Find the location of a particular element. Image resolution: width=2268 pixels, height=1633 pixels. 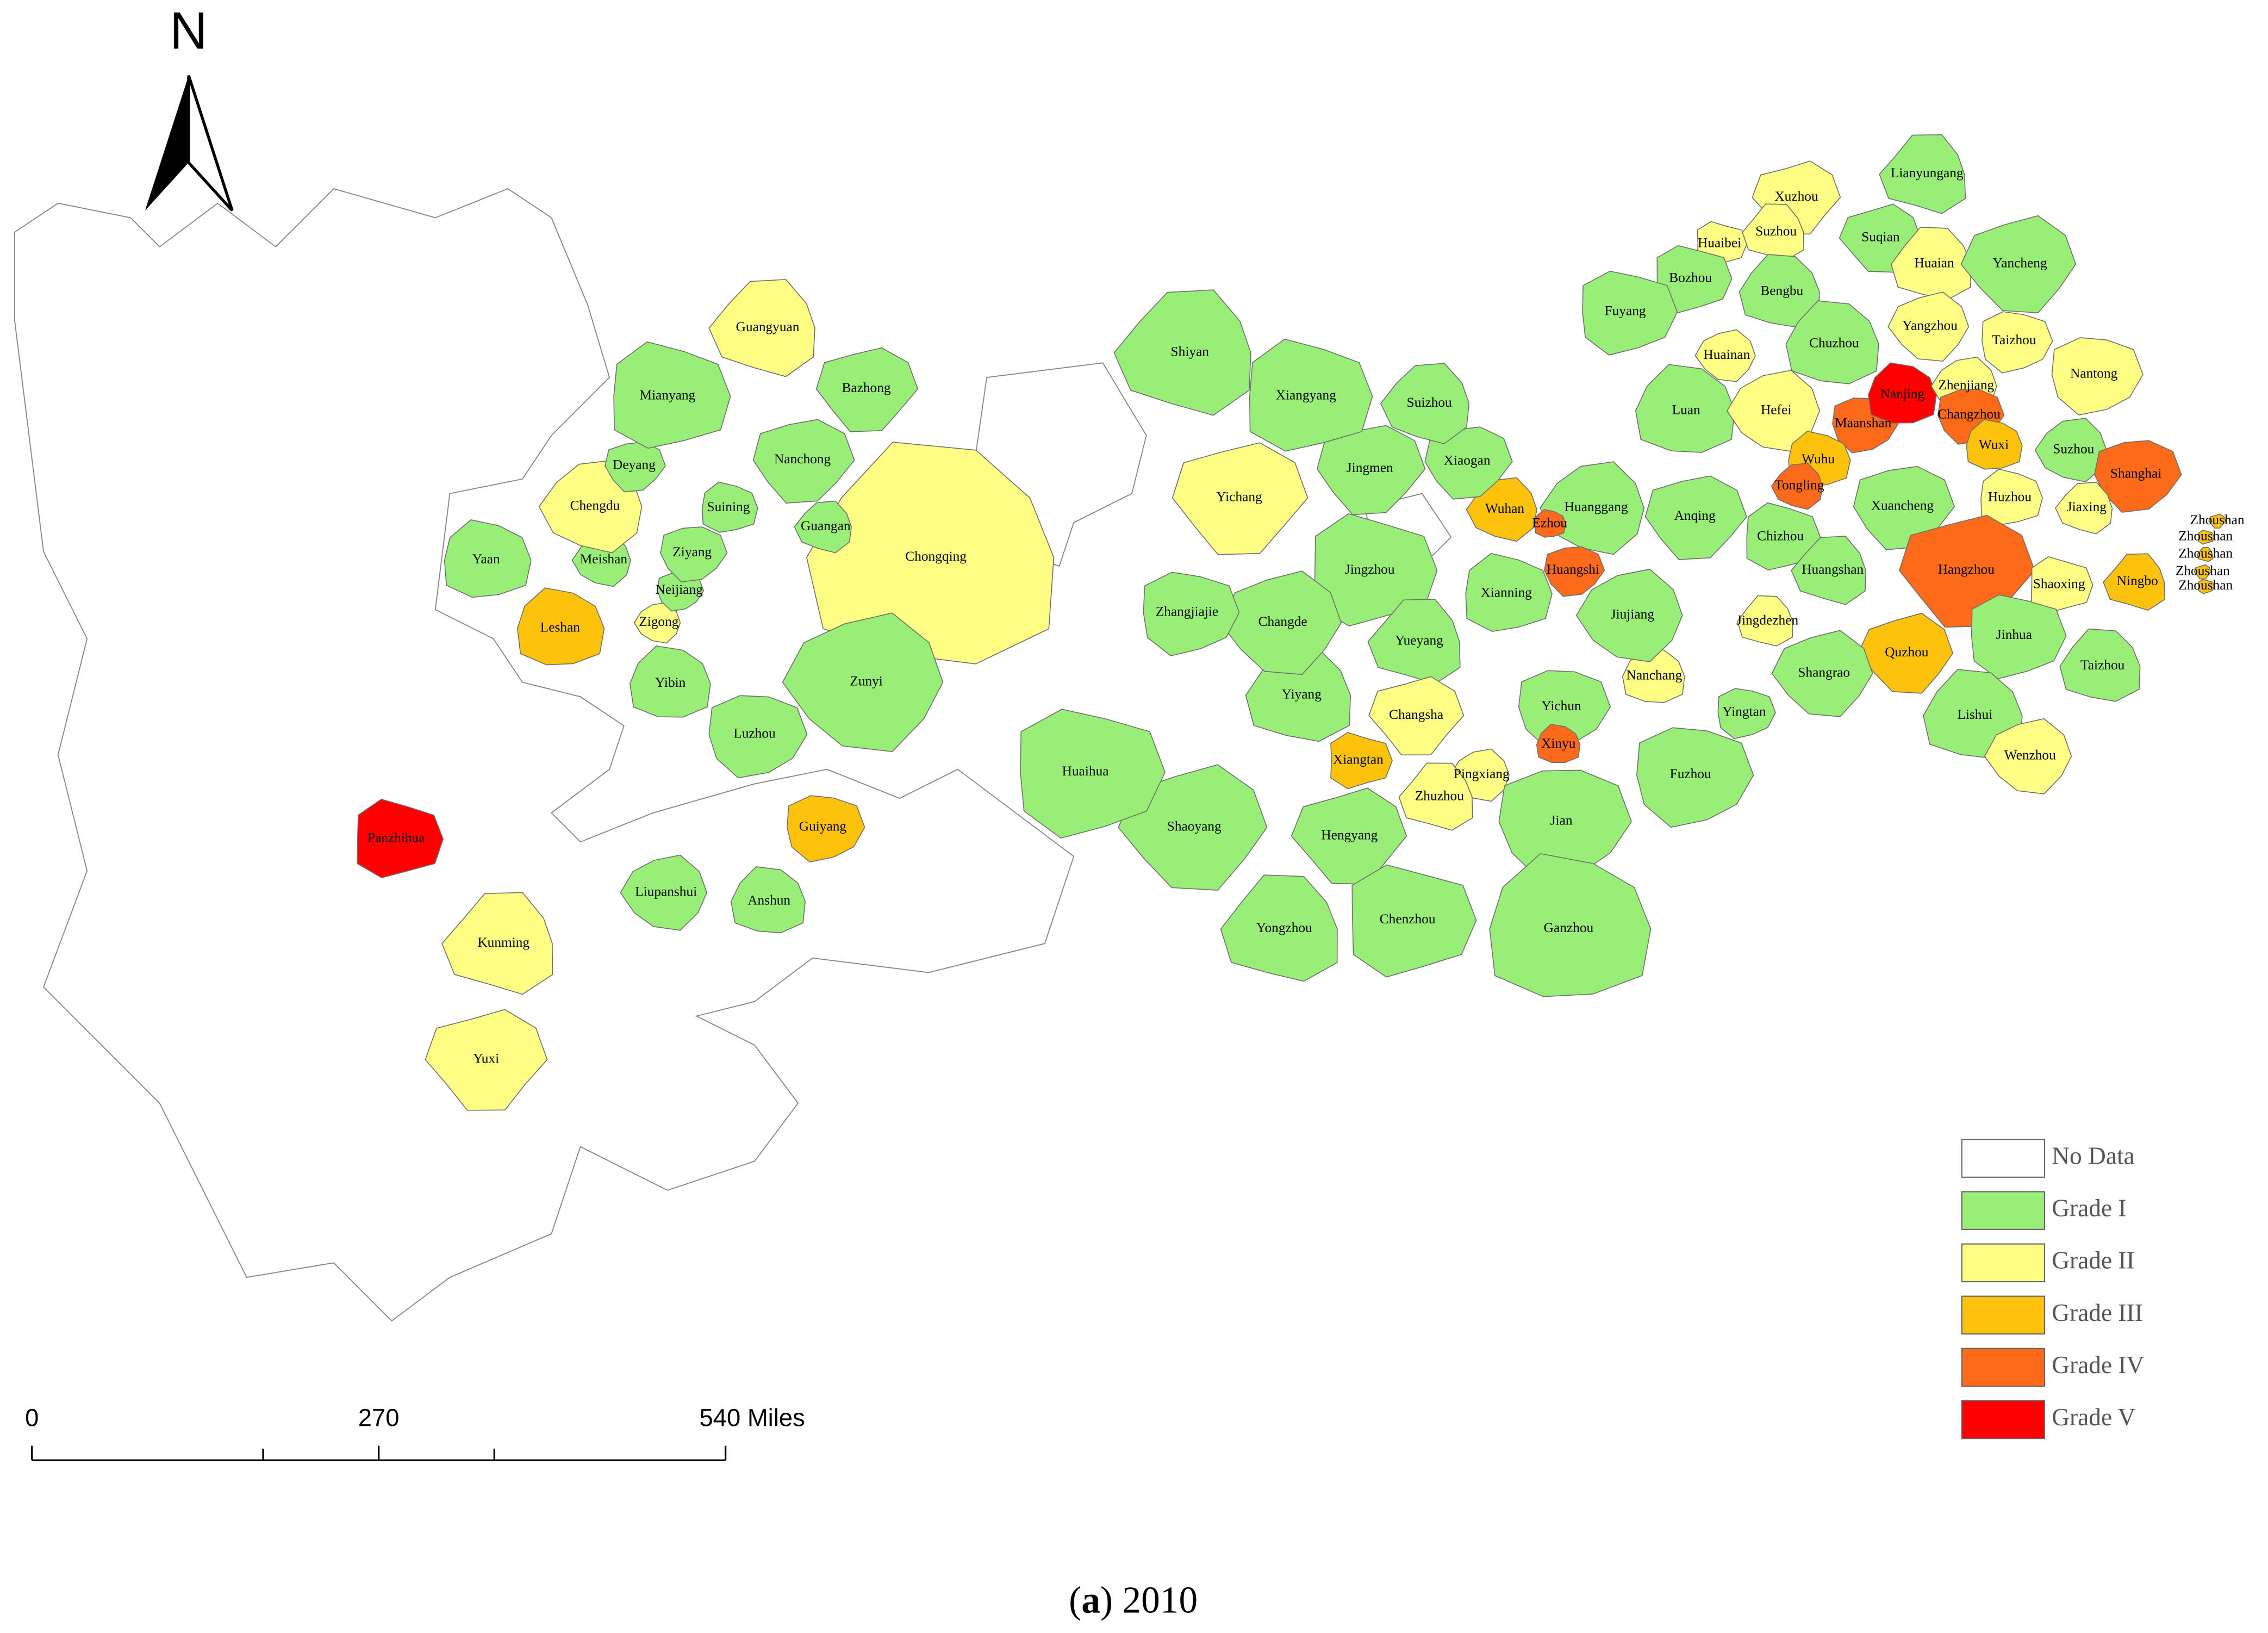

legend-label: Grade III is located at coordinates (2097, 1312).